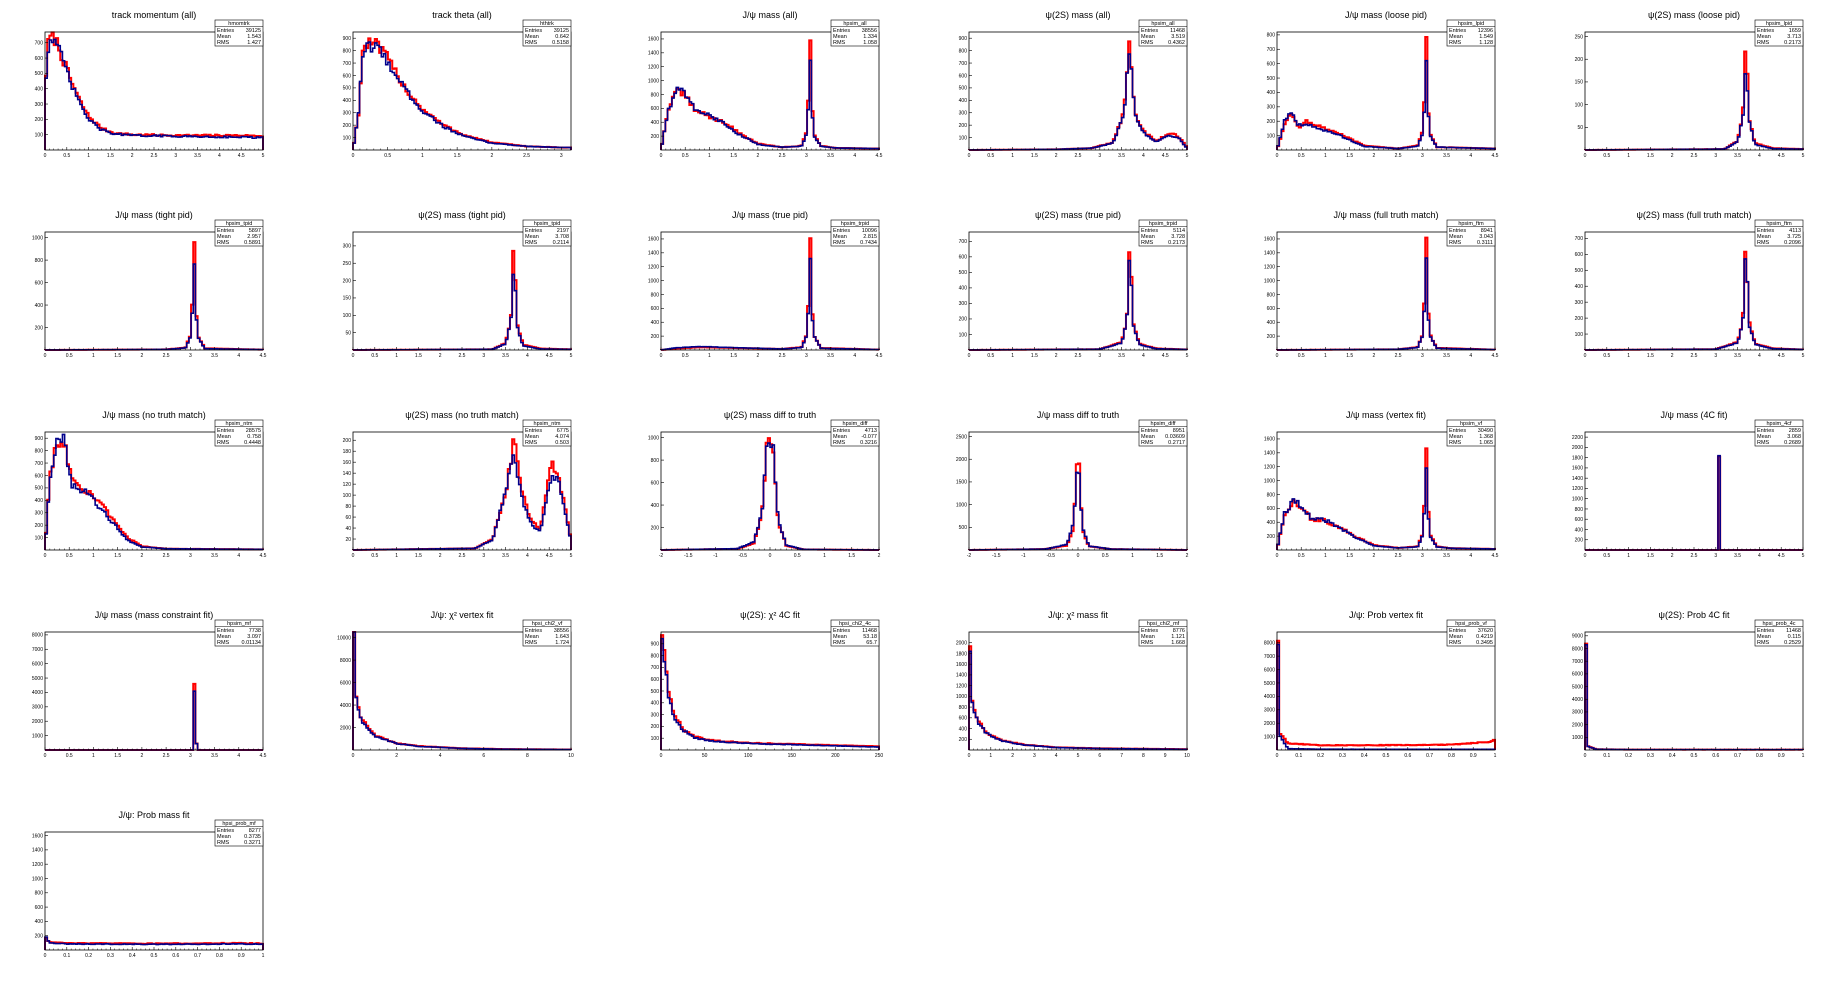 This screenshot has width=1848, height=1002. I want to click on chart-title: J/ψ: χ² mass fit, so click(1078, 615).